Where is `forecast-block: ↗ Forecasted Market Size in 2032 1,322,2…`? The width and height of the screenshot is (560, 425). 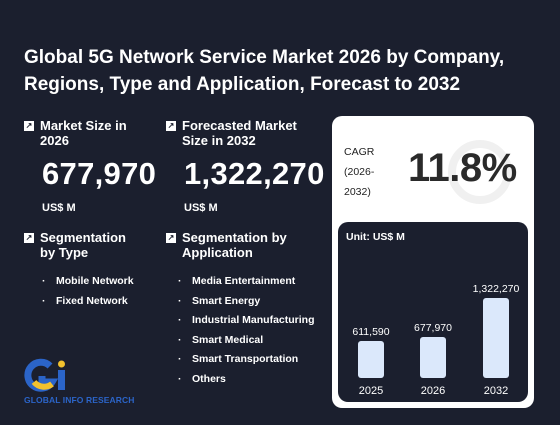
forecast-block: ↗ Forecasted Market Size in 2032 1,322,2… is located at coordinates (249, 166).